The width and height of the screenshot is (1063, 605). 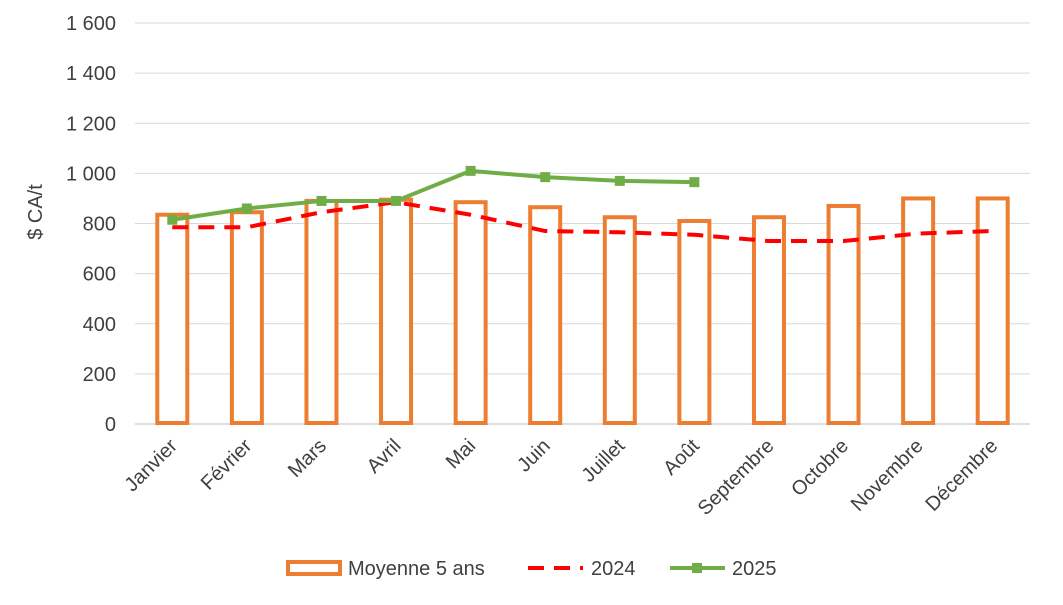 I want to click on series-line-2024, so click(x=582, y=222).